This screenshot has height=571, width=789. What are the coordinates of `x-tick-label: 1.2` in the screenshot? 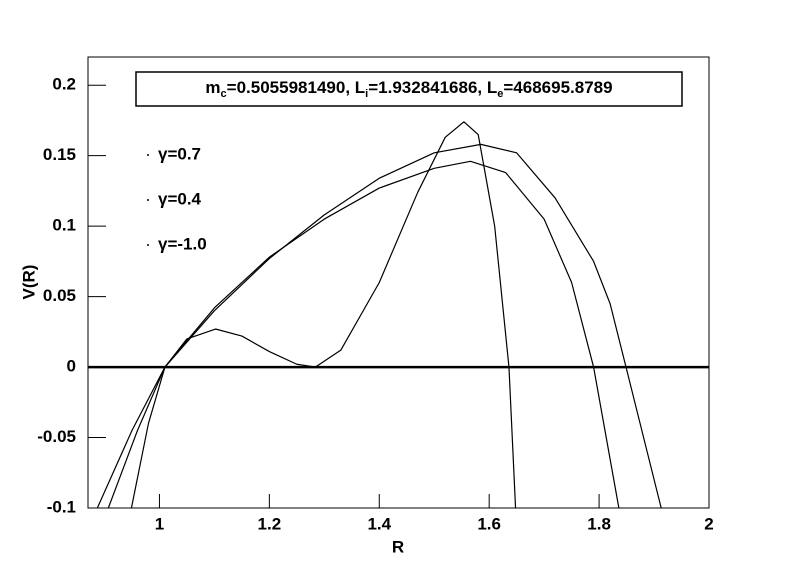 It's located at (270, 523).